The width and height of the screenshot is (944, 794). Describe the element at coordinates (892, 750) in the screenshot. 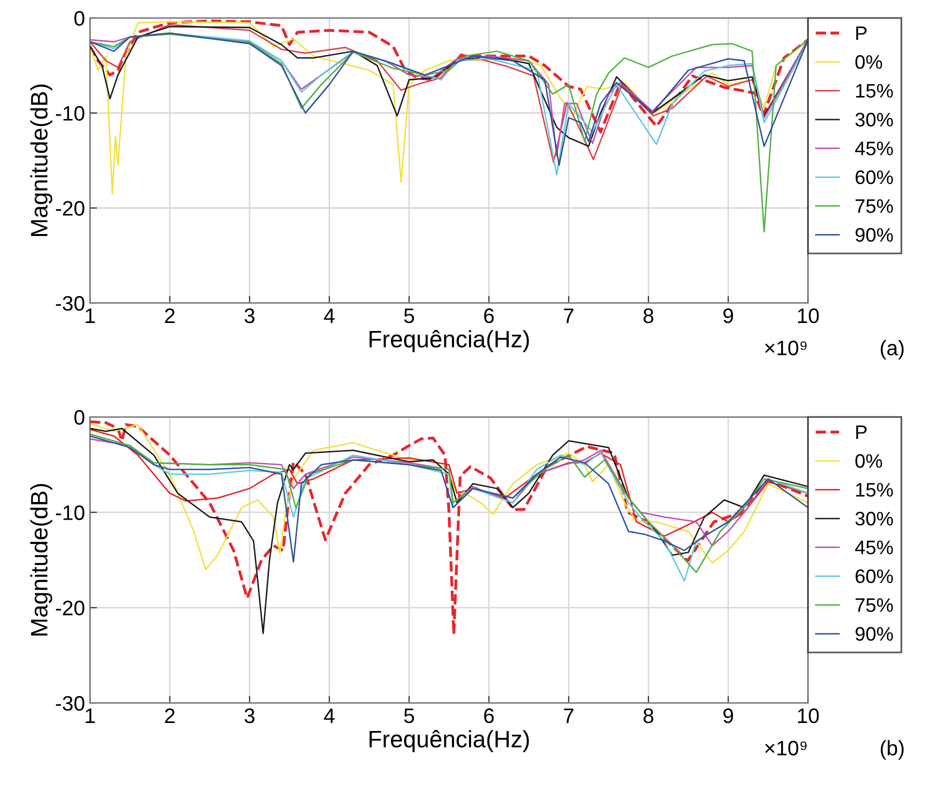

I see `text: (b)` at that location.